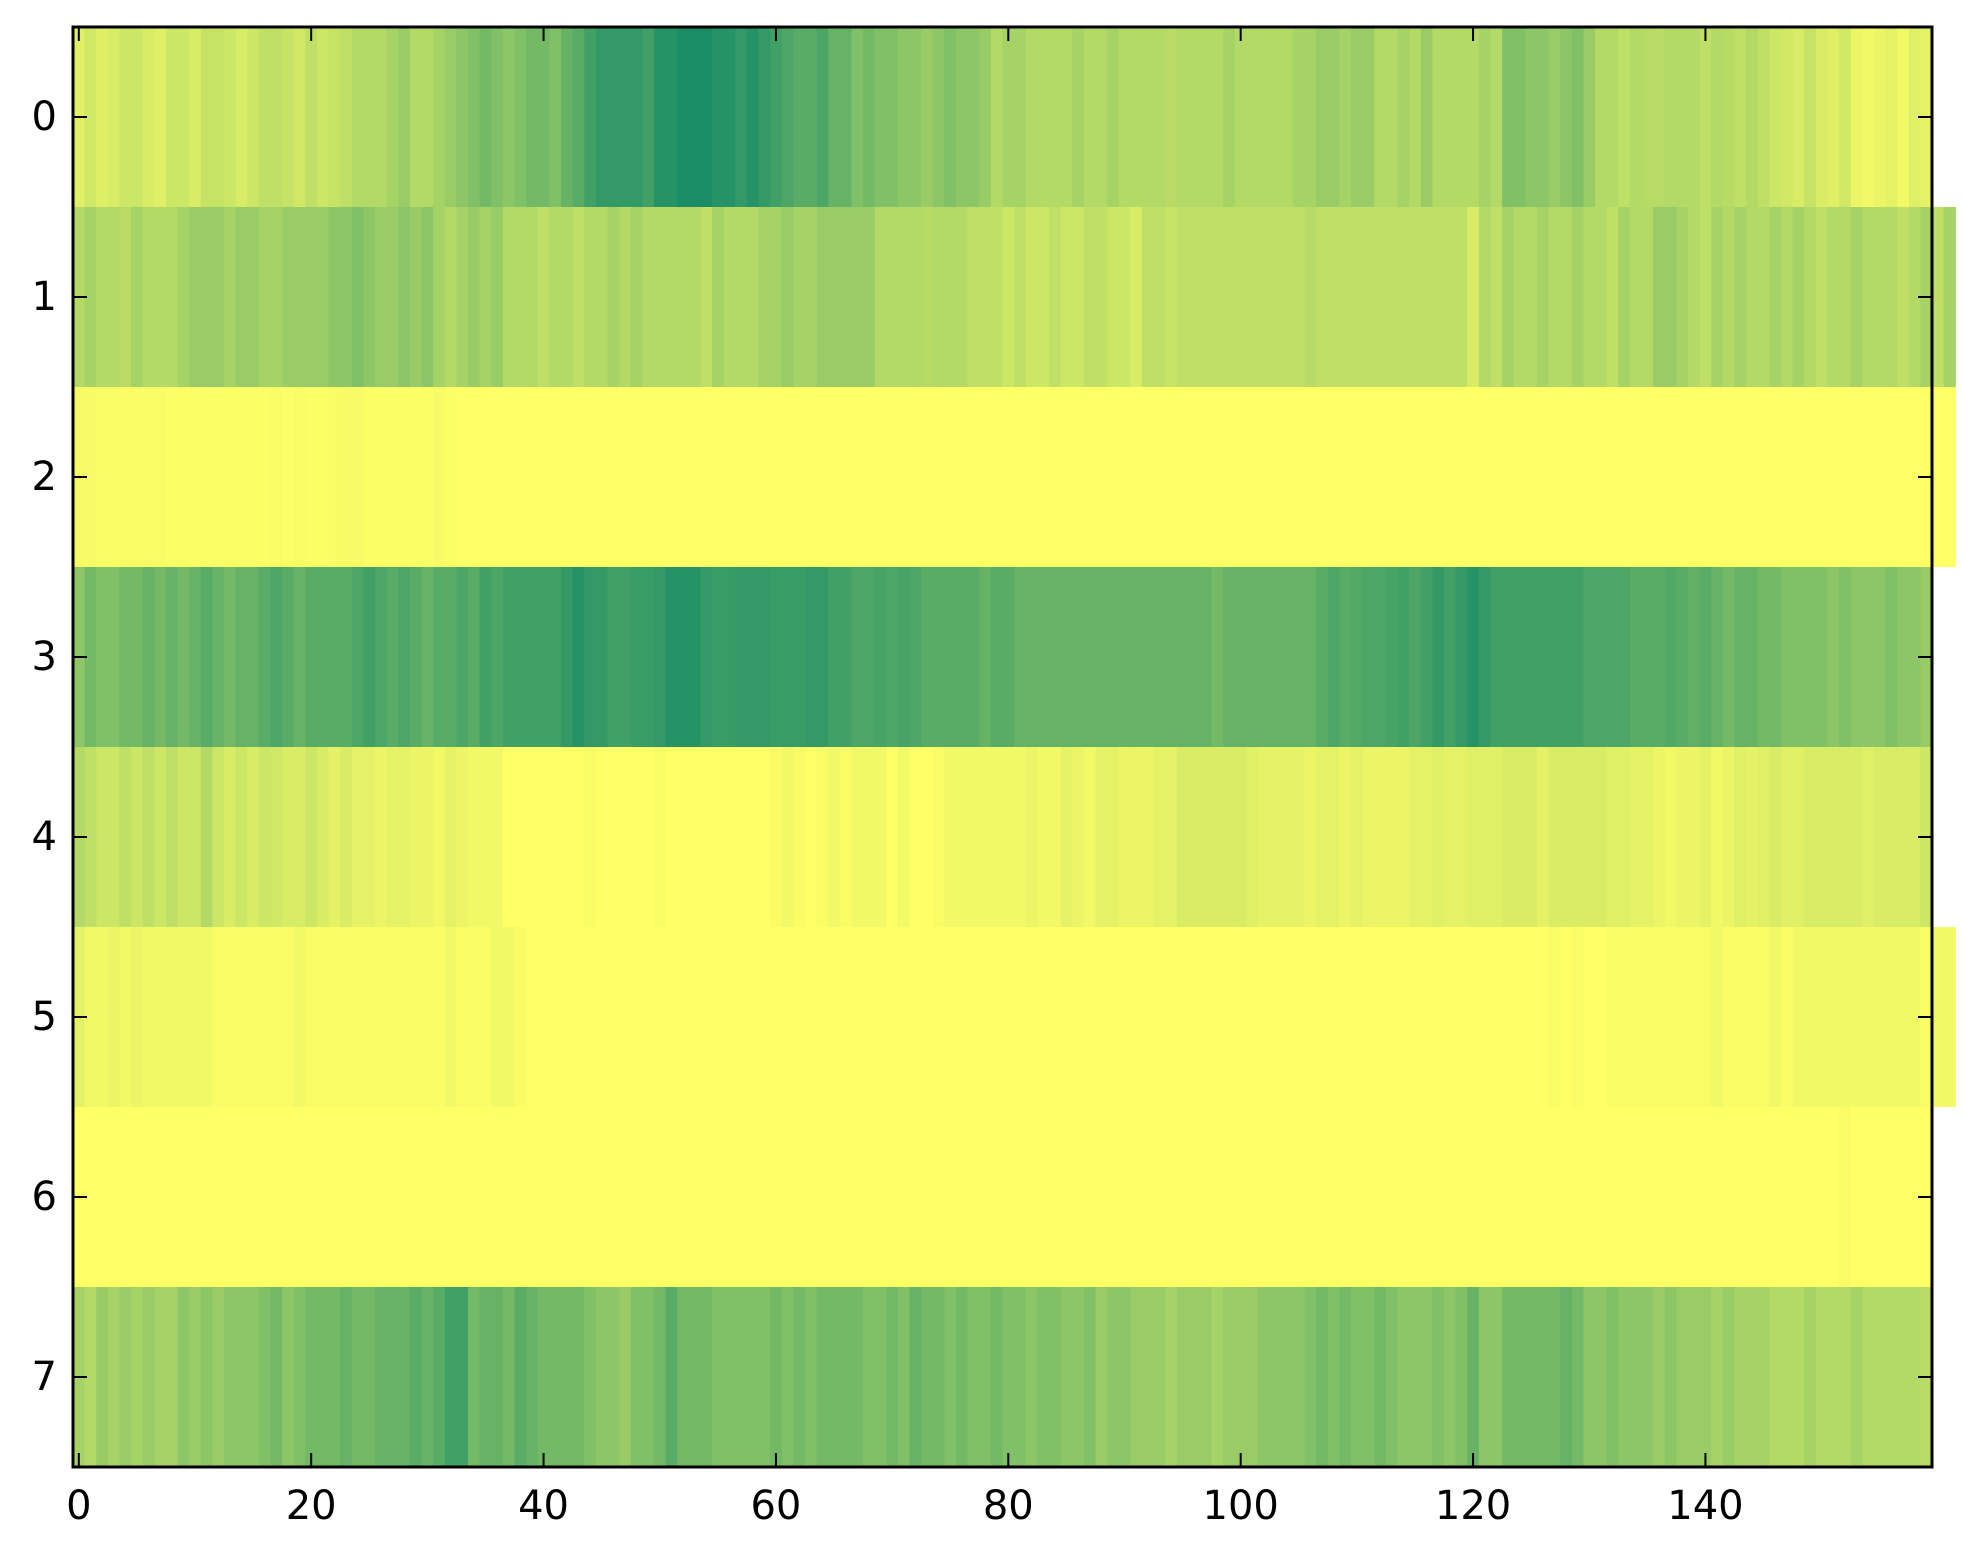 This screenshot has width=1963, height=1568. I want to click on heatmap-cell-r6-c32, so click(451, 1197).